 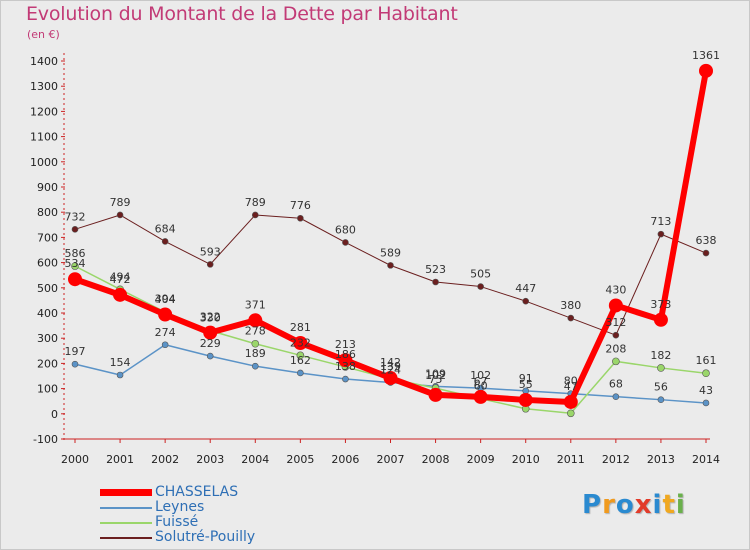 I want to click on data-label-chasselas: 394, so click(x=165, y=299).